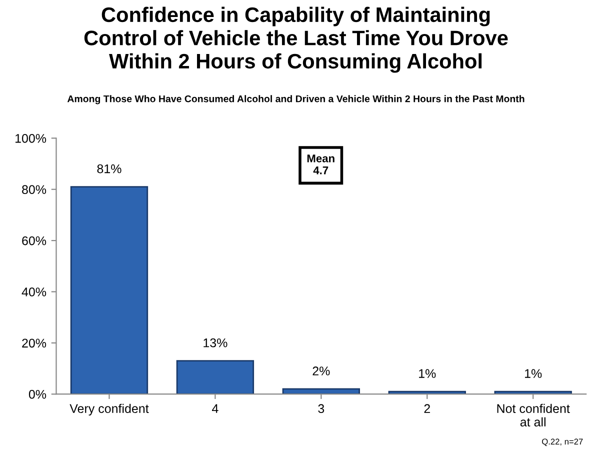 The width and height of the screenshot is (592, 453). Describe the element at coordinates (34, 189) in the screenshot. I see `y-tick-label: 80%` at that location.